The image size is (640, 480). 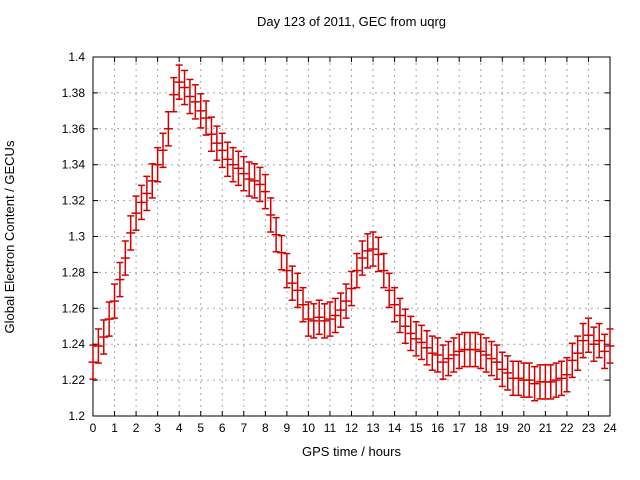 I want to click on x-tick-label: 21, so click(x=546, y=428).